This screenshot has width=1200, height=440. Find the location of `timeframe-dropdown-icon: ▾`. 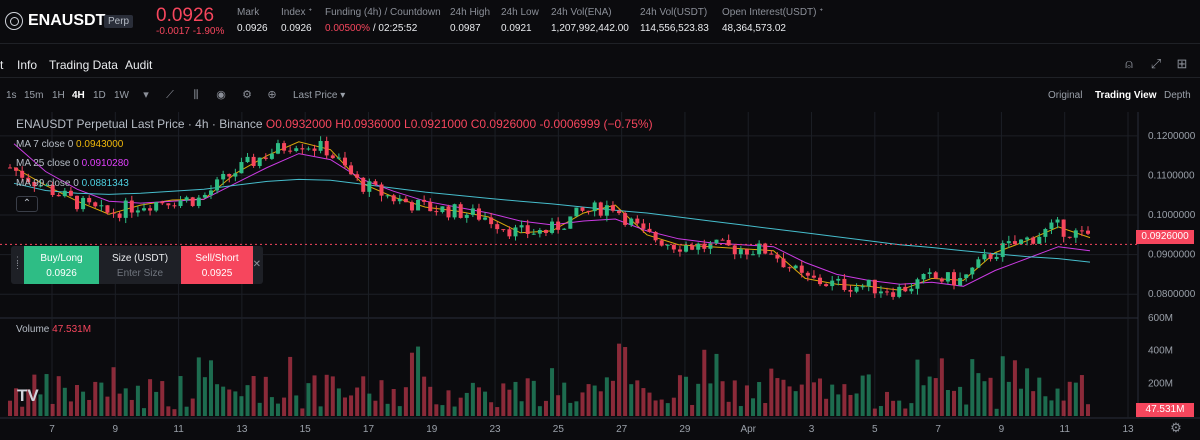

timeframe-dropdown-icon: ▾ is located at coordinates (146, 95).